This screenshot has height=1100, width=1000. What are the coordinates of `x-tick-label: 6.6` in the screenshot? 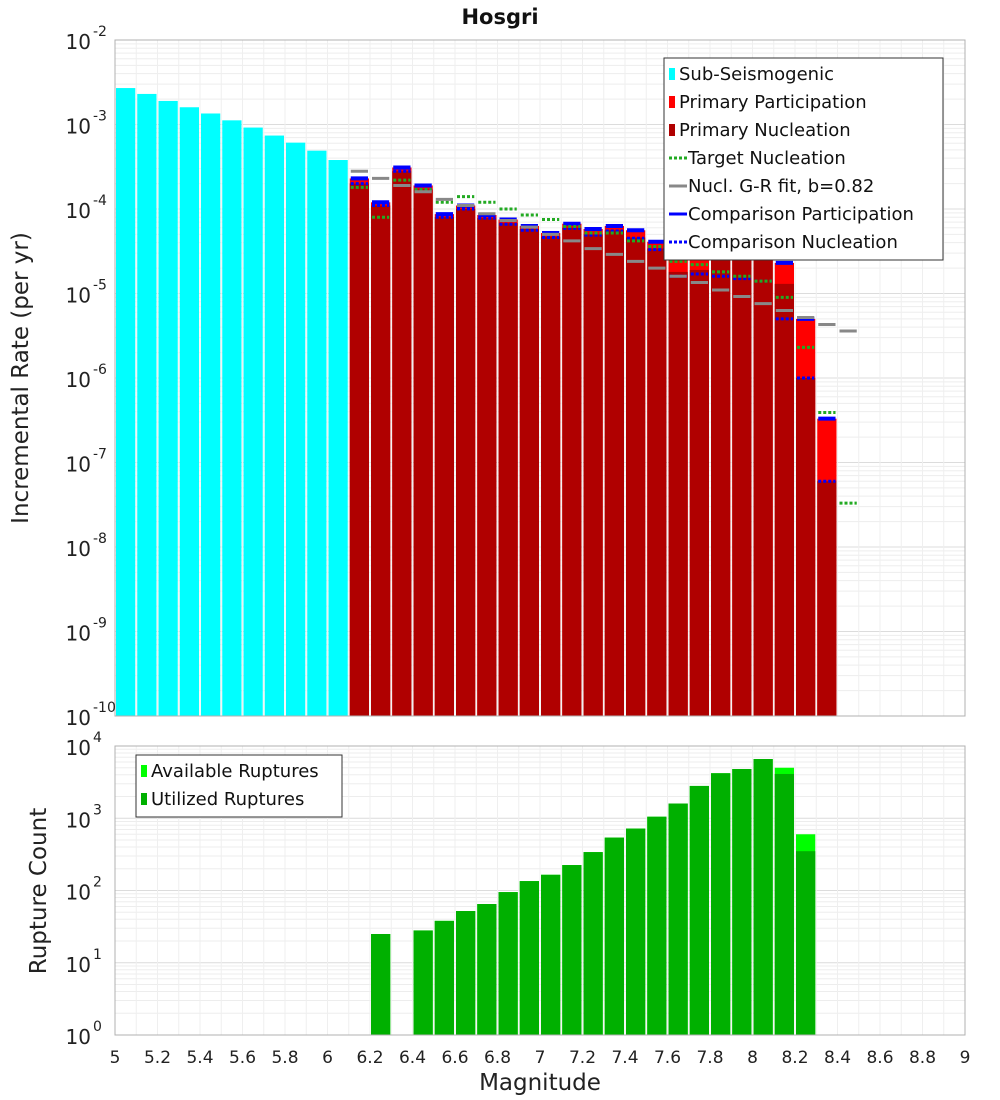 It's located at (454, 1058).